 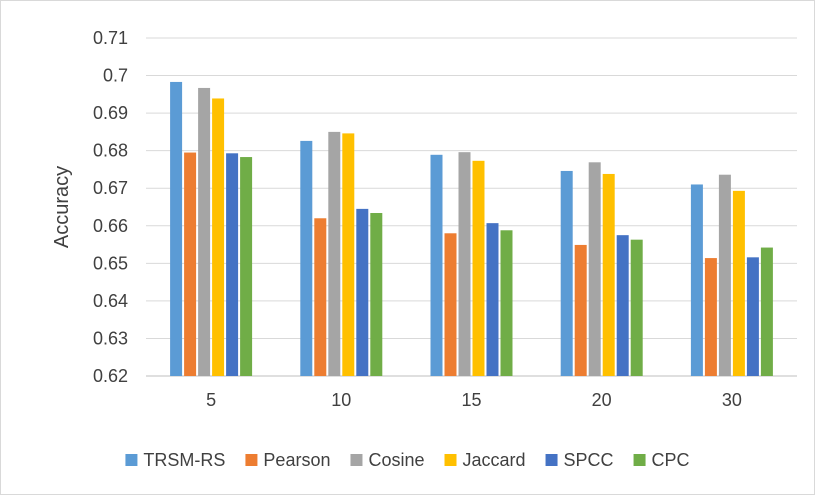 I want to click on x-tick-label: 15, so click(x=471, y=400).